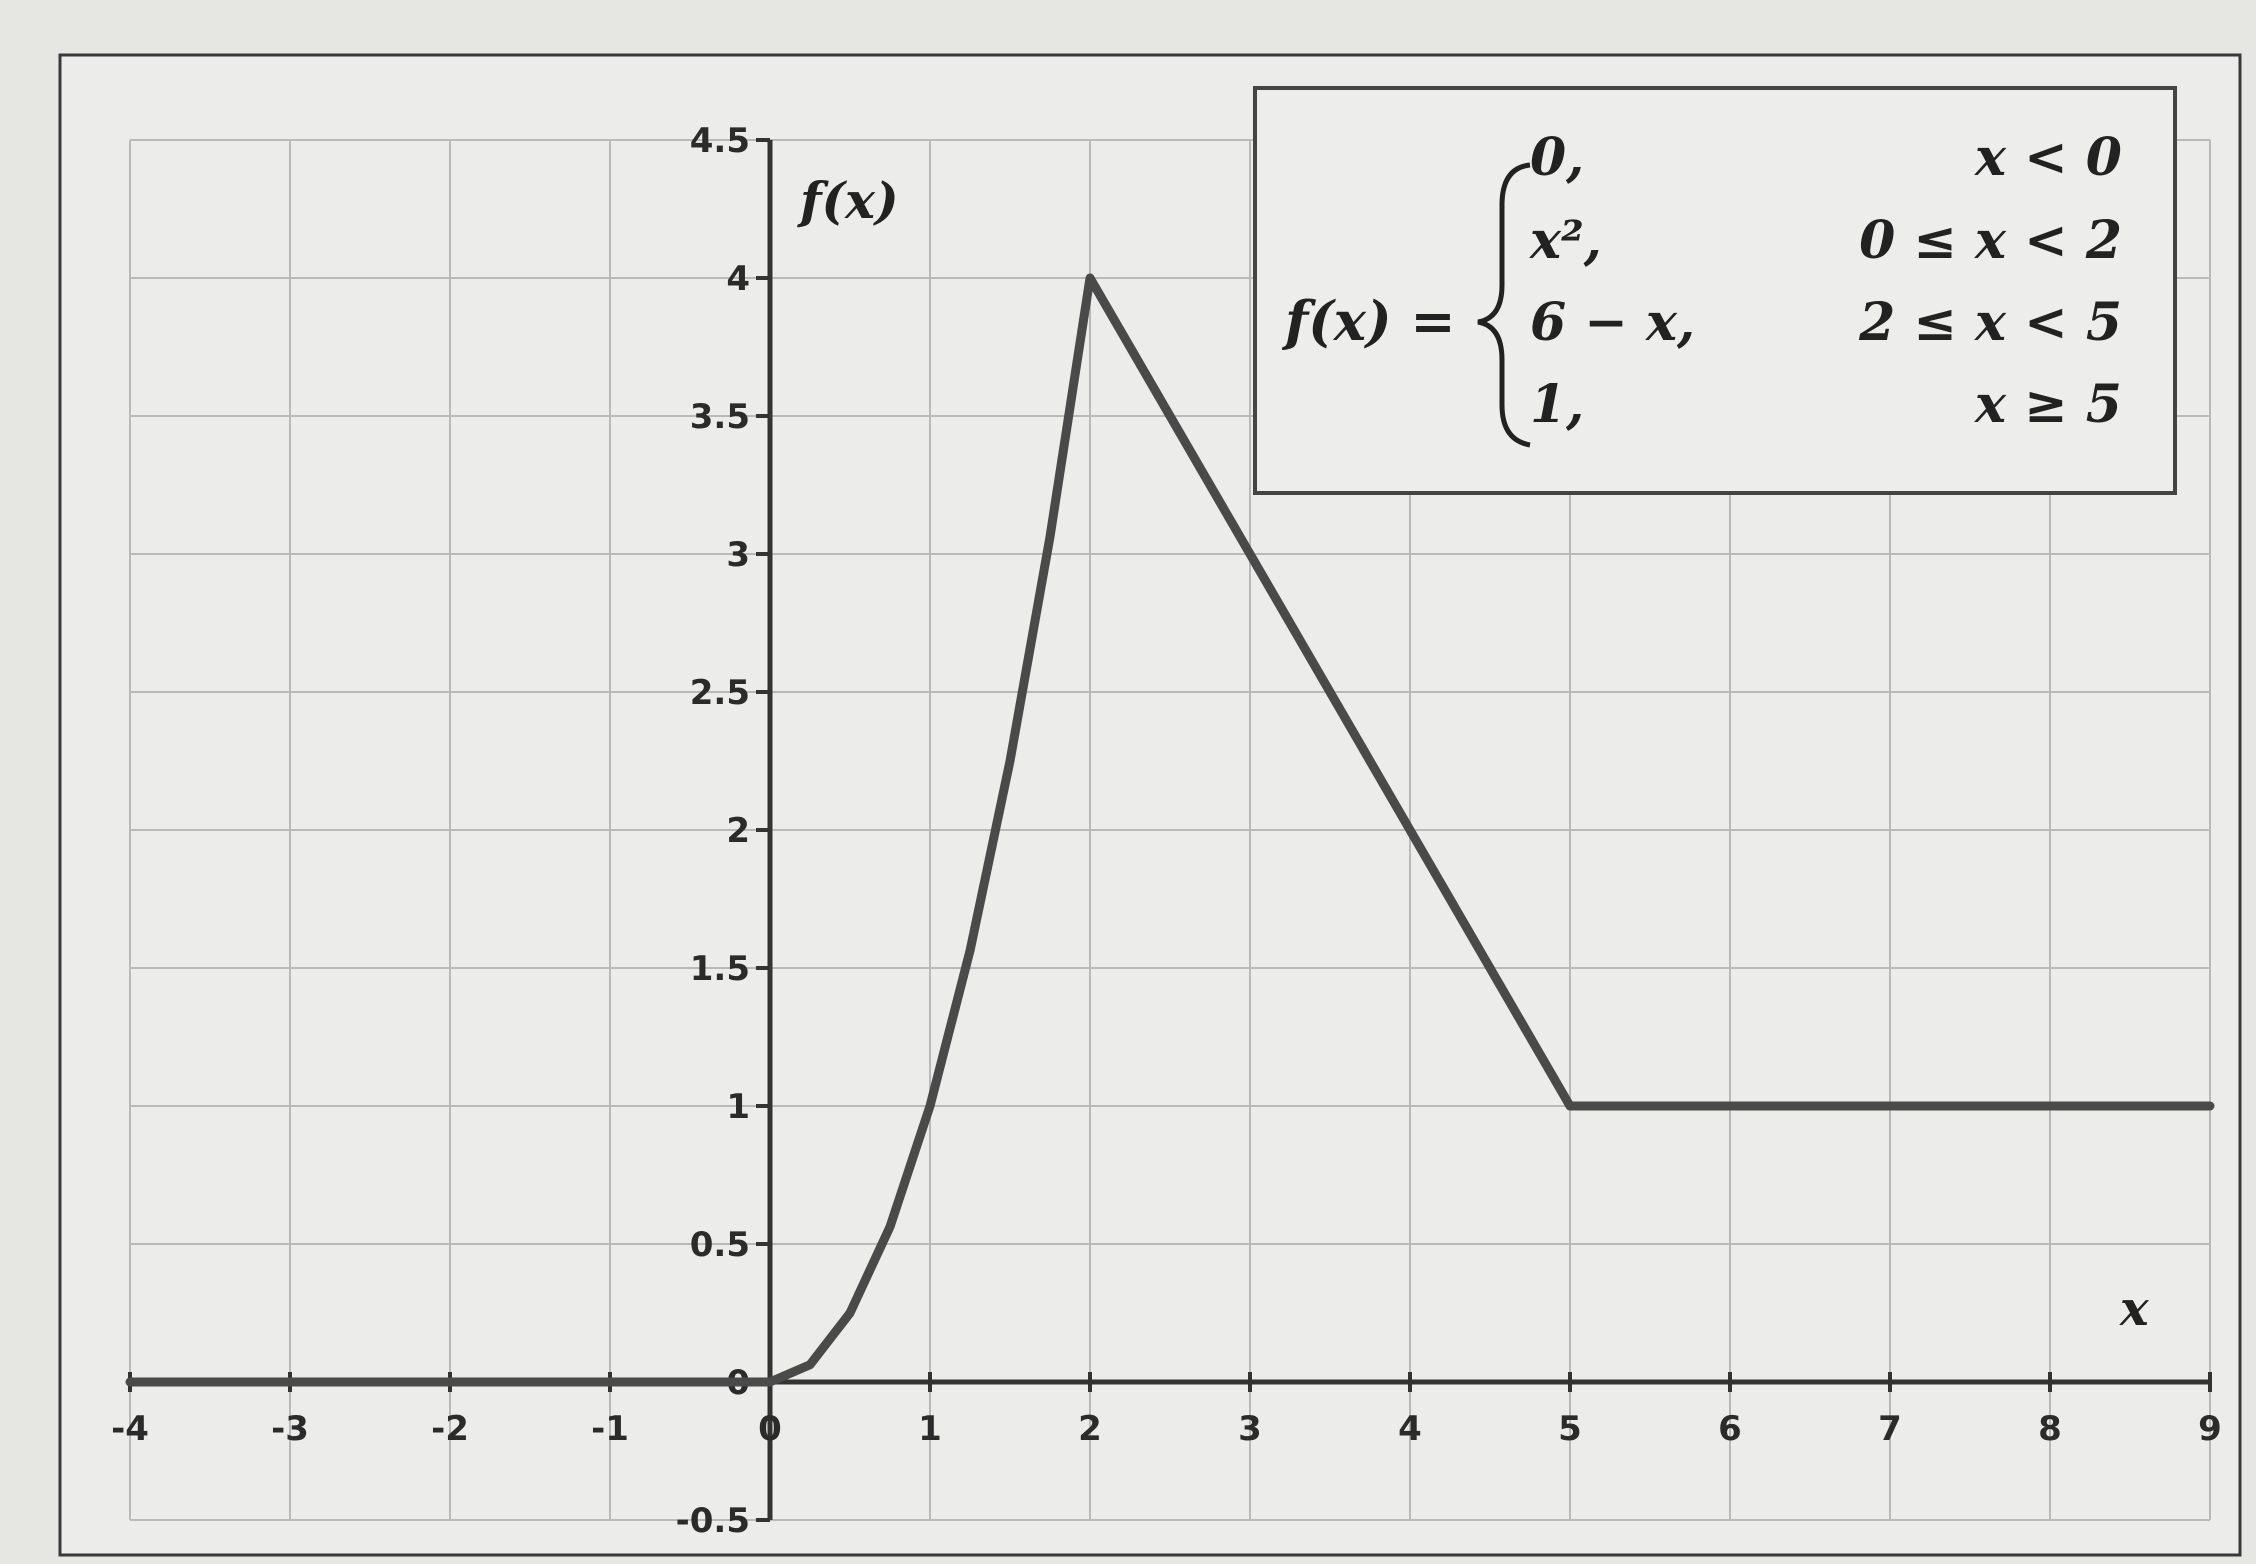 Image resolution: width=2256 pixels, height=1564 pixels. Describe the element at coordinates (2134, 1309) in the screenshot. I see `x-axis-label: x` at that location.